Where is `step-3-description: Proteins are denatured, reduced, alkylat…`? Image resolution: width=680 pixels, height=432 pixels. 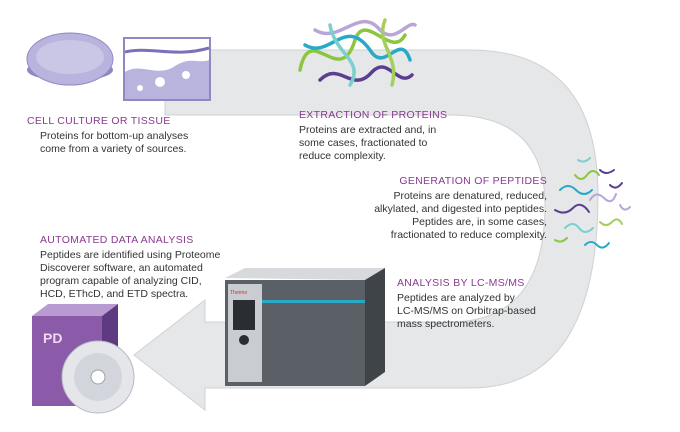
step-3-description: Proteins are denatured, reduced, alkylat… is located at coordinates (460, 216).